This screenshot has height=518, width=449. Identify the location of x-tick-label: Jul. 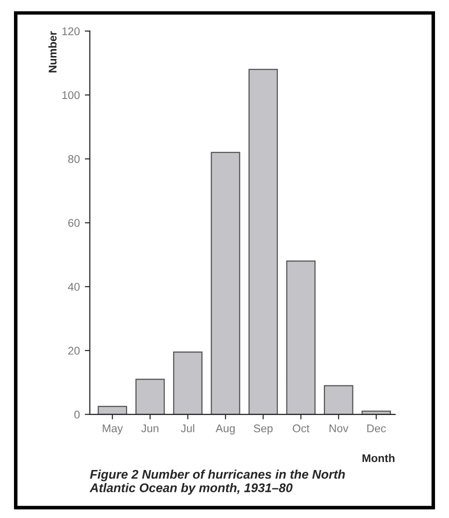
(187, 428).